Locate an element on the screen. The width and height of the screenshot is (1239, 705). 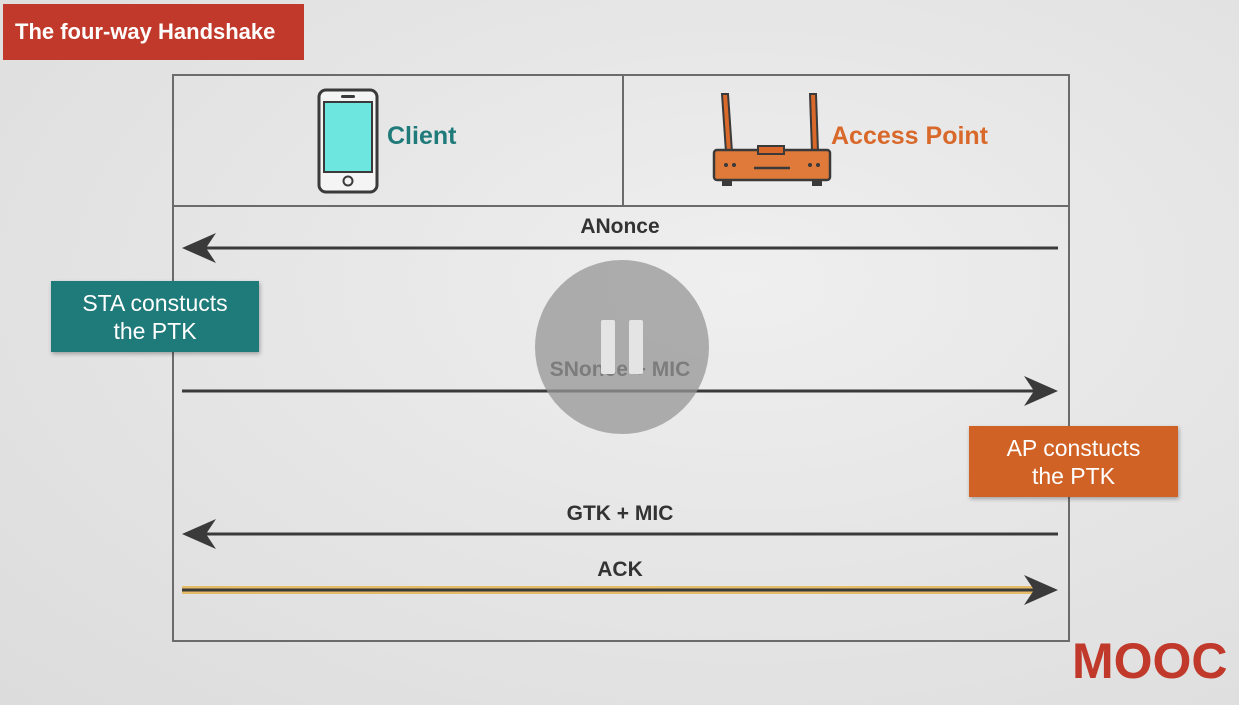
page-title: The four-way Handshake is located at coordinates (153, 32).